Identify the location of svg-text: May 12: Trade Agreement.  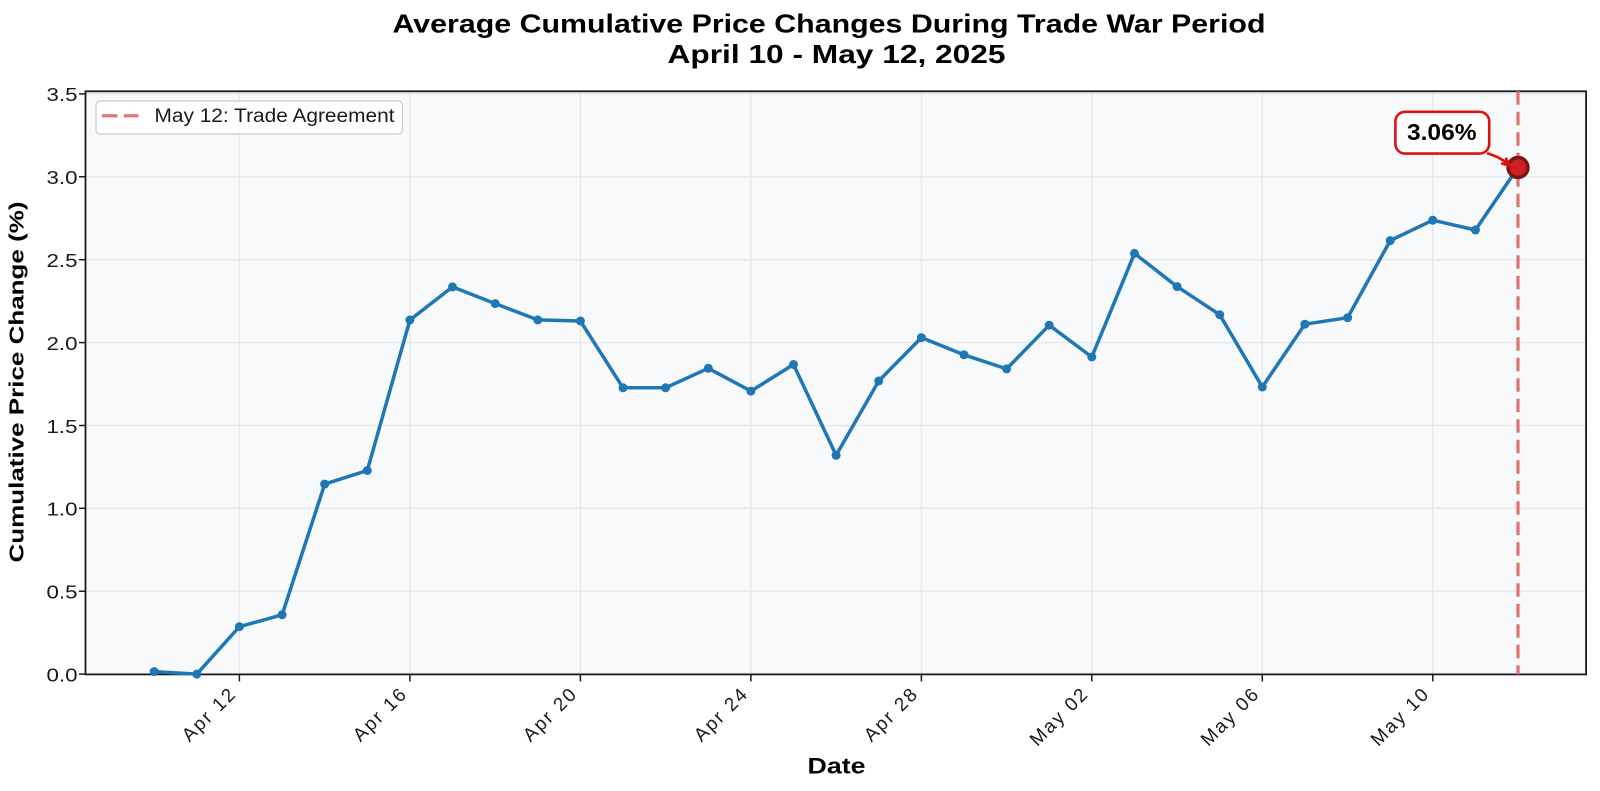
(275, 116).